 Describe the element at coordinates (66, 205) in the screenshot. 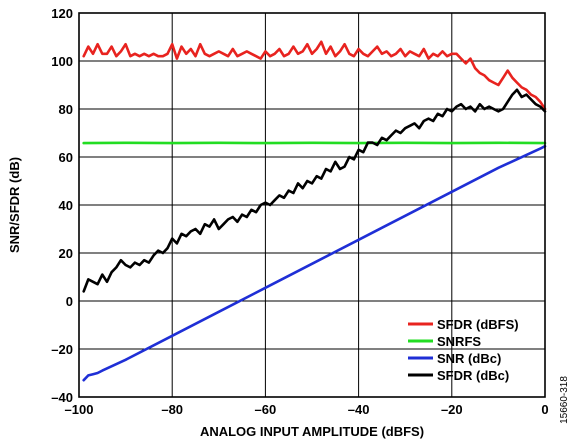

I see `y-tick-label: 40` at that location.